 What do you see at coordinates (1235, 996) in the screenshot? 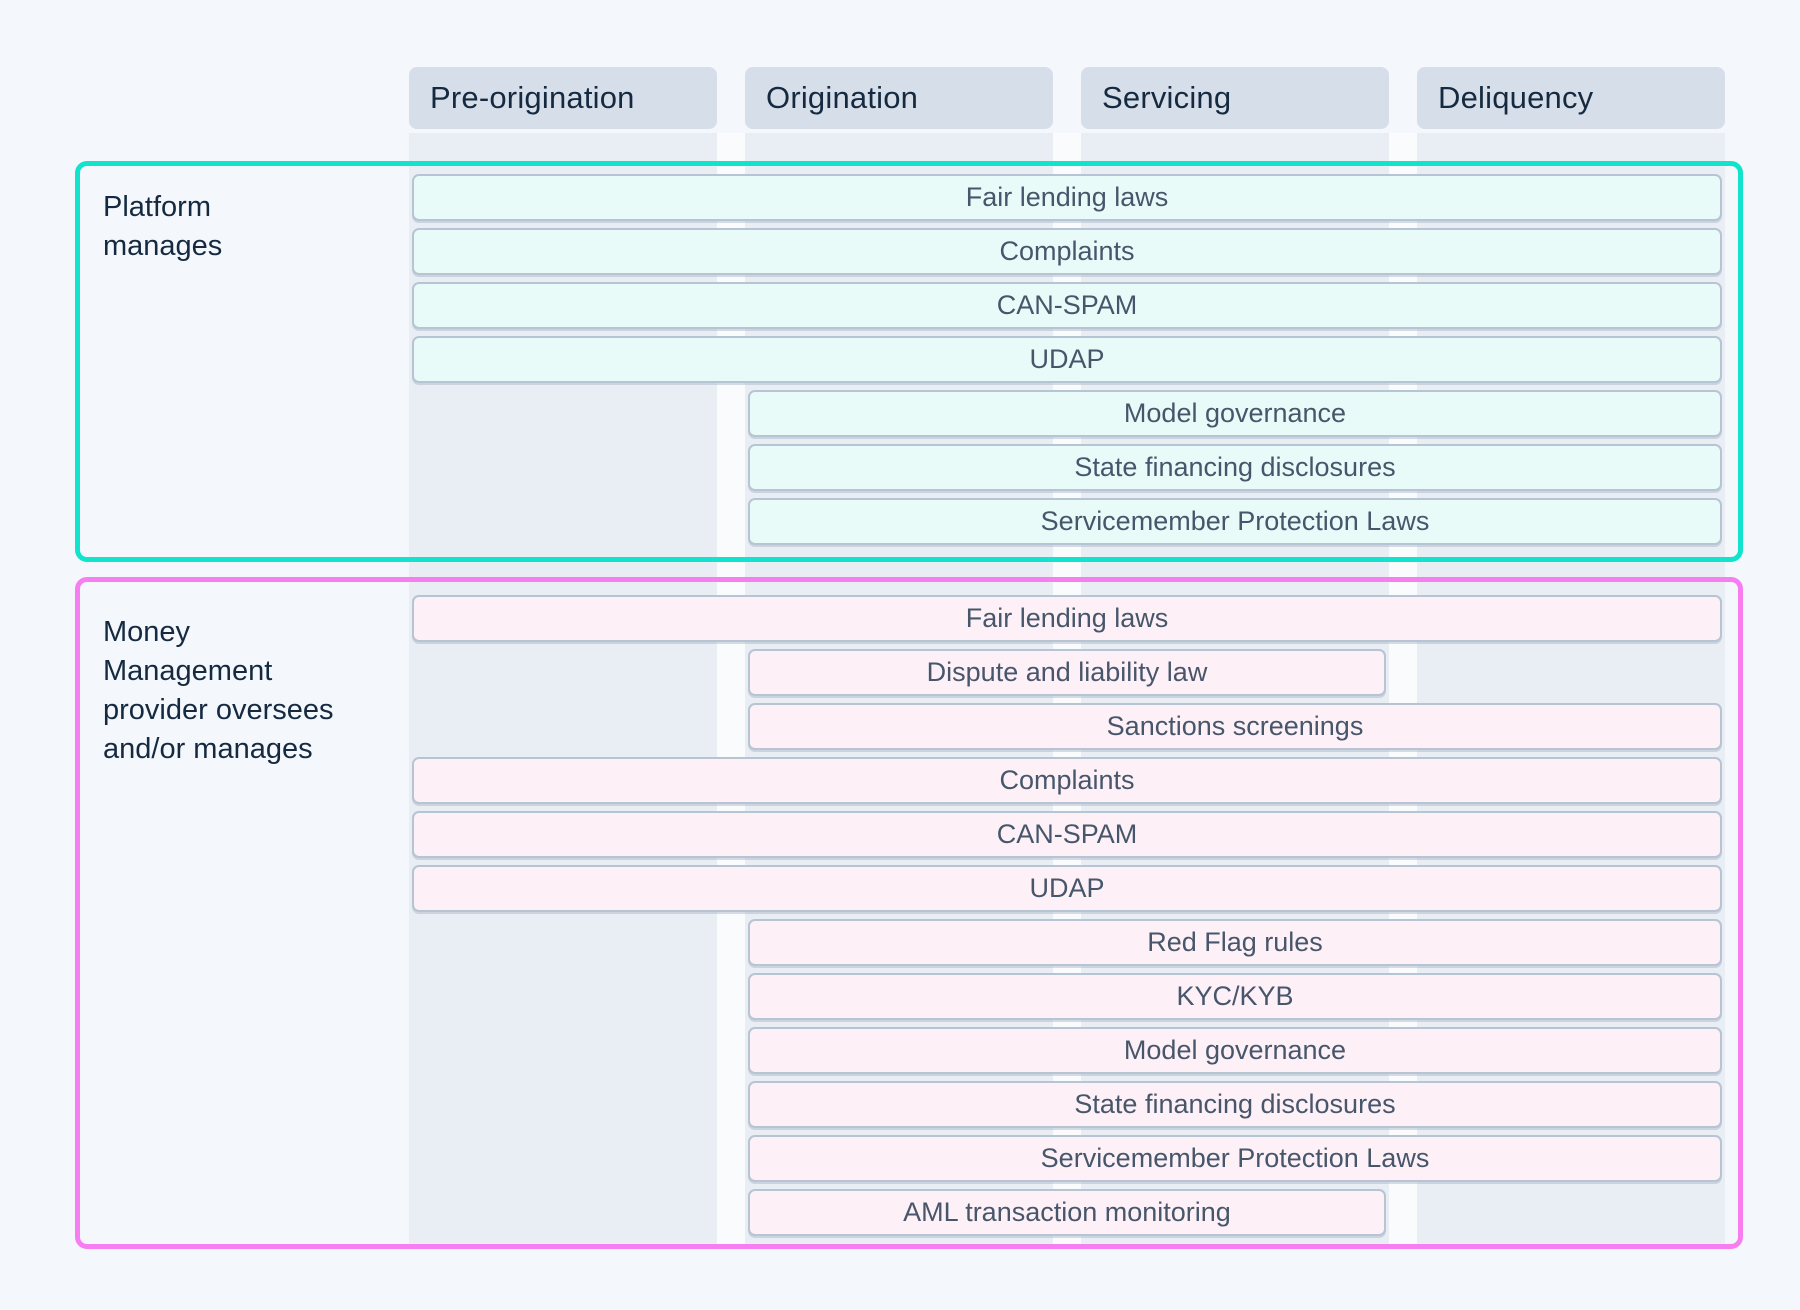
I see `bar-kyc-kyb: KYC/KYB` at bounding box center [1235, 996].